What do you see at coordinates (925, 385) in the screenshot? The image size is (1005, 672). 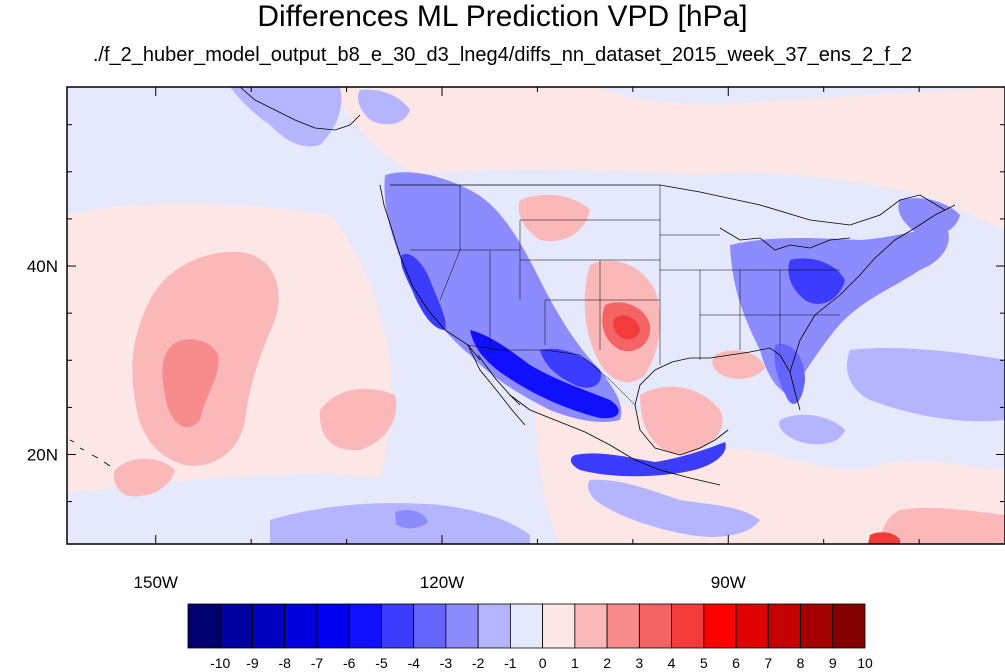 I see `atlantic-negative` at bounding box center [925, 385].